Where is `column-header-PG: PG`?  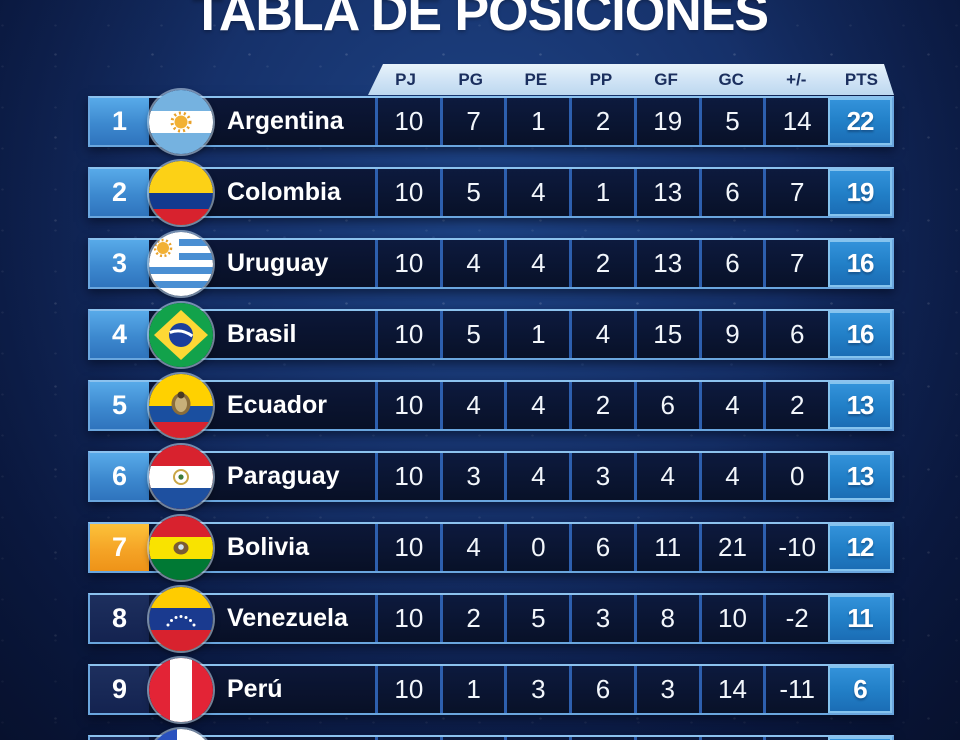
column-header-PG: PG is located at coordinates (470, 79).